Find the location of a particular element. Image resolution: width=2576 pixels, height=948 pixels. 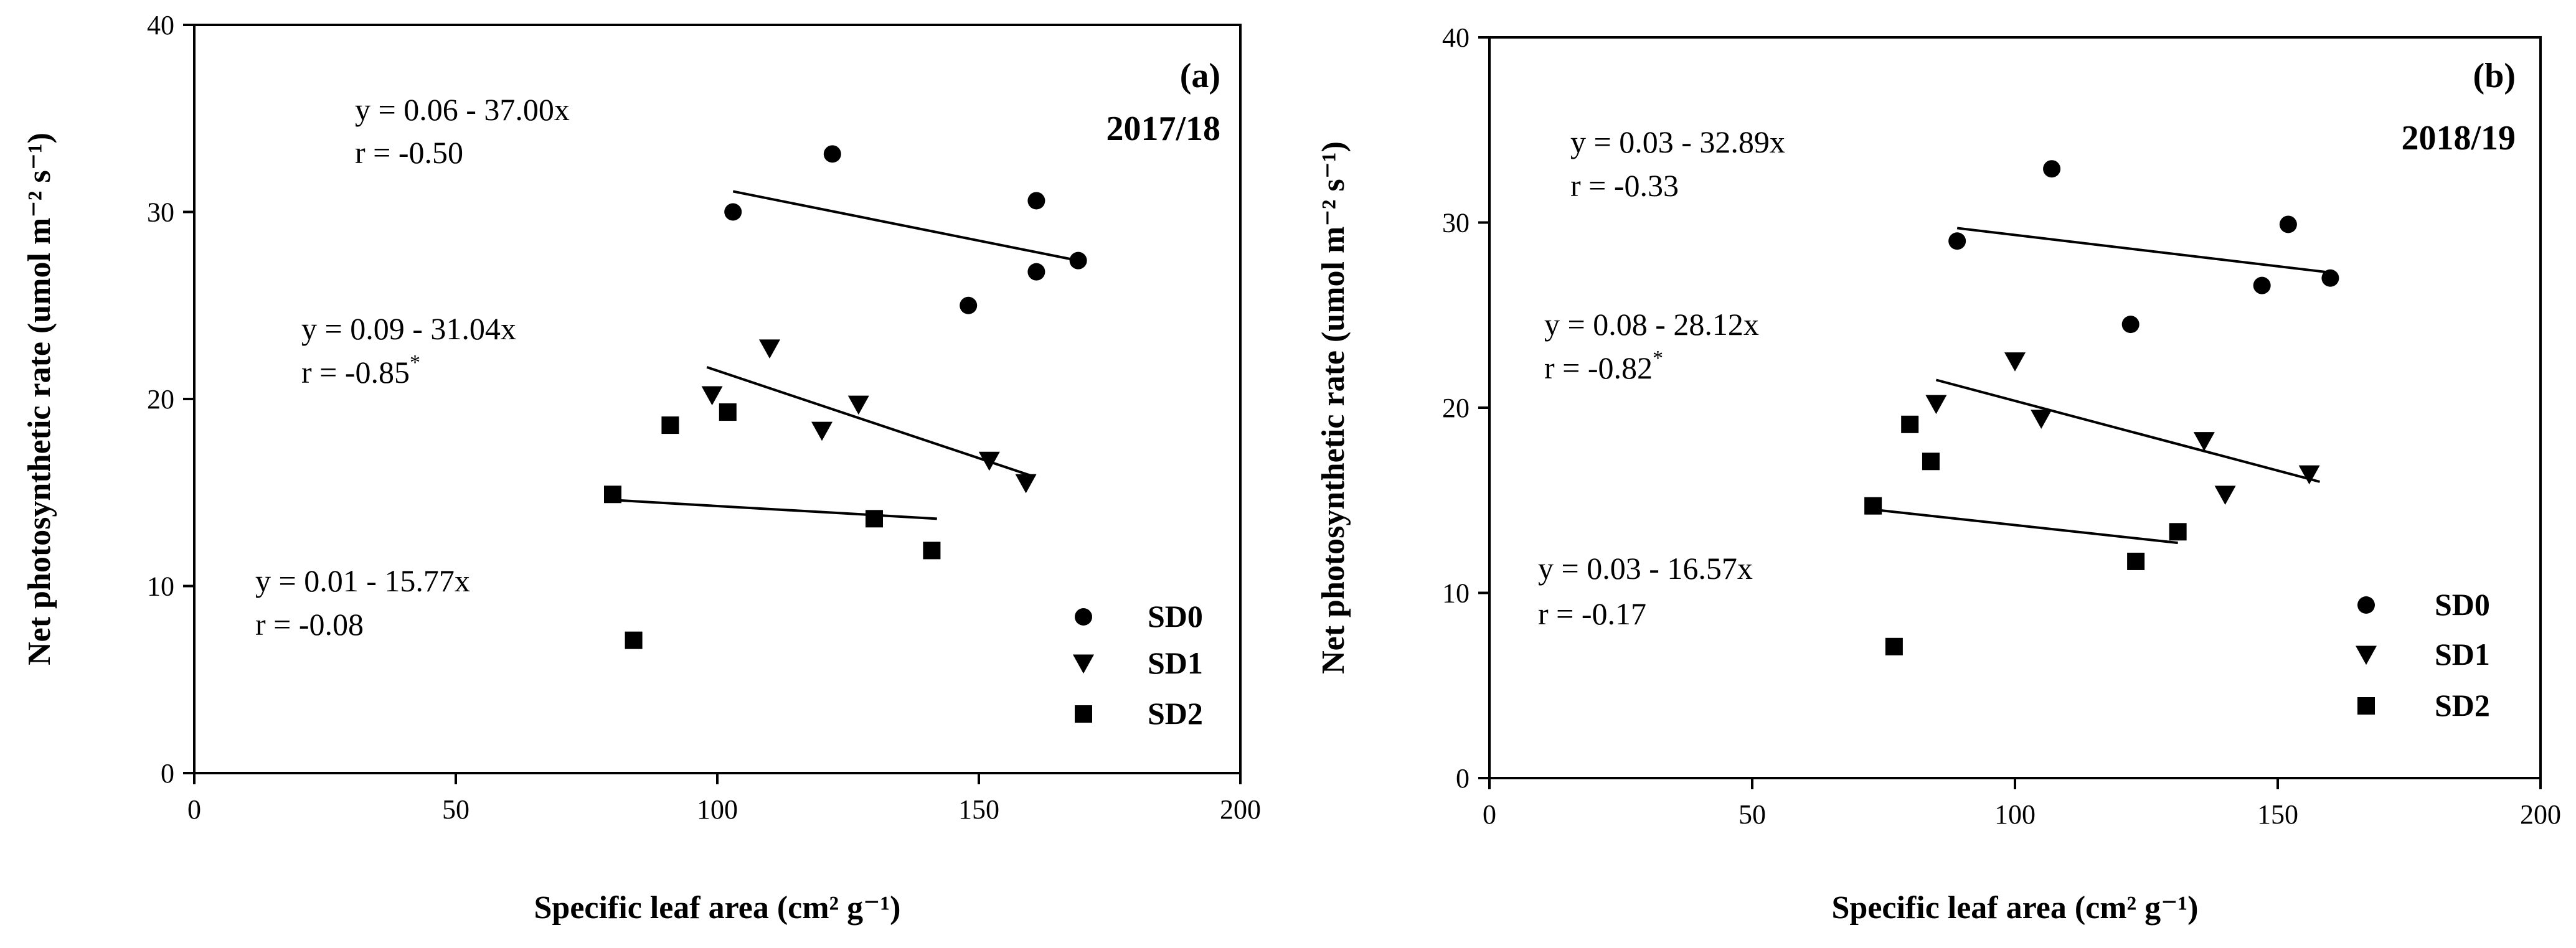

correlation-sd2: r = -0.17 is located at coordinates (1592, 613).